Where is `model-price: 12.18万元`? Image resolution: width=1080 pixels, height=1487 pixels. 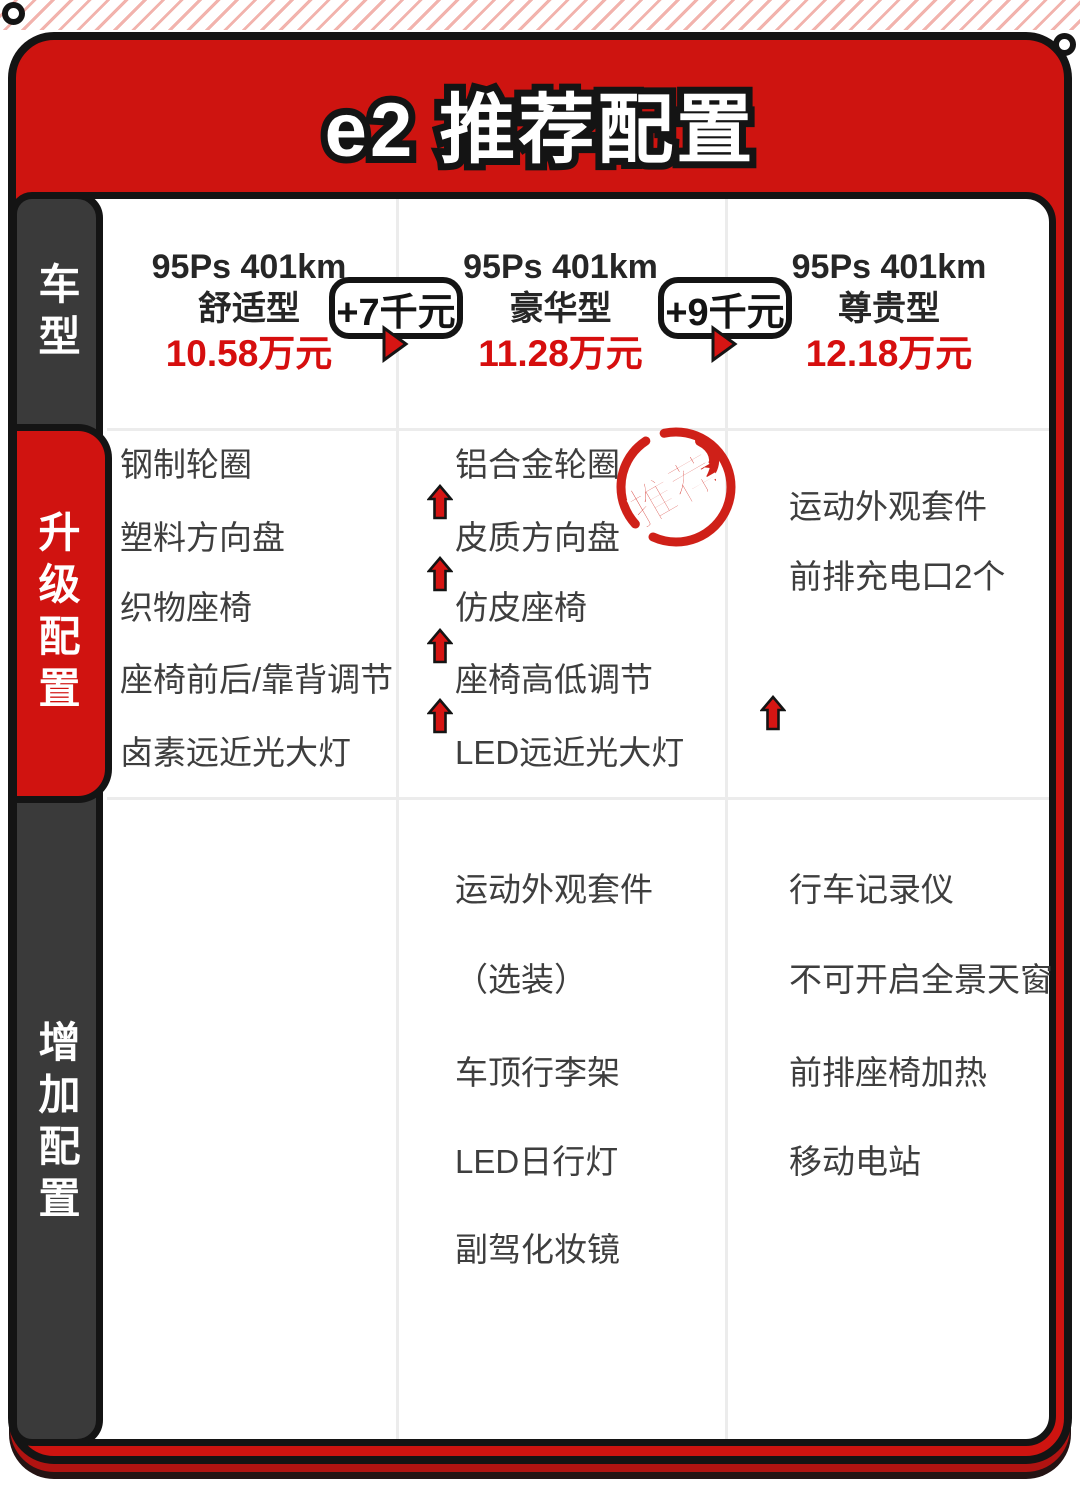
model-price: 12.18万元 is located at coordinates (889, 353).